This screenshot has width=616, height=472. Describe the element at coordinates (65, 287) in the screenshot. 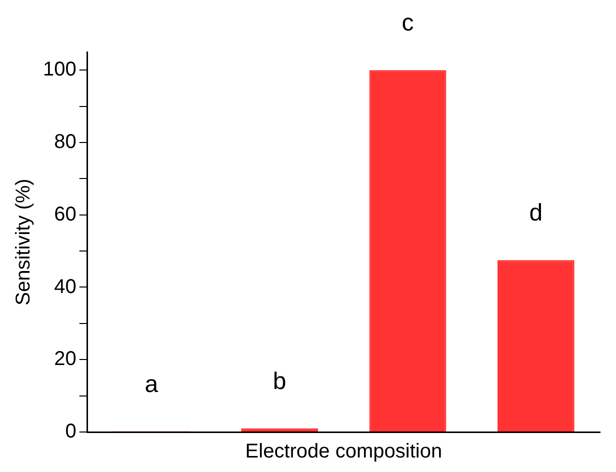

I see `y-tick-label: 40` at that location.